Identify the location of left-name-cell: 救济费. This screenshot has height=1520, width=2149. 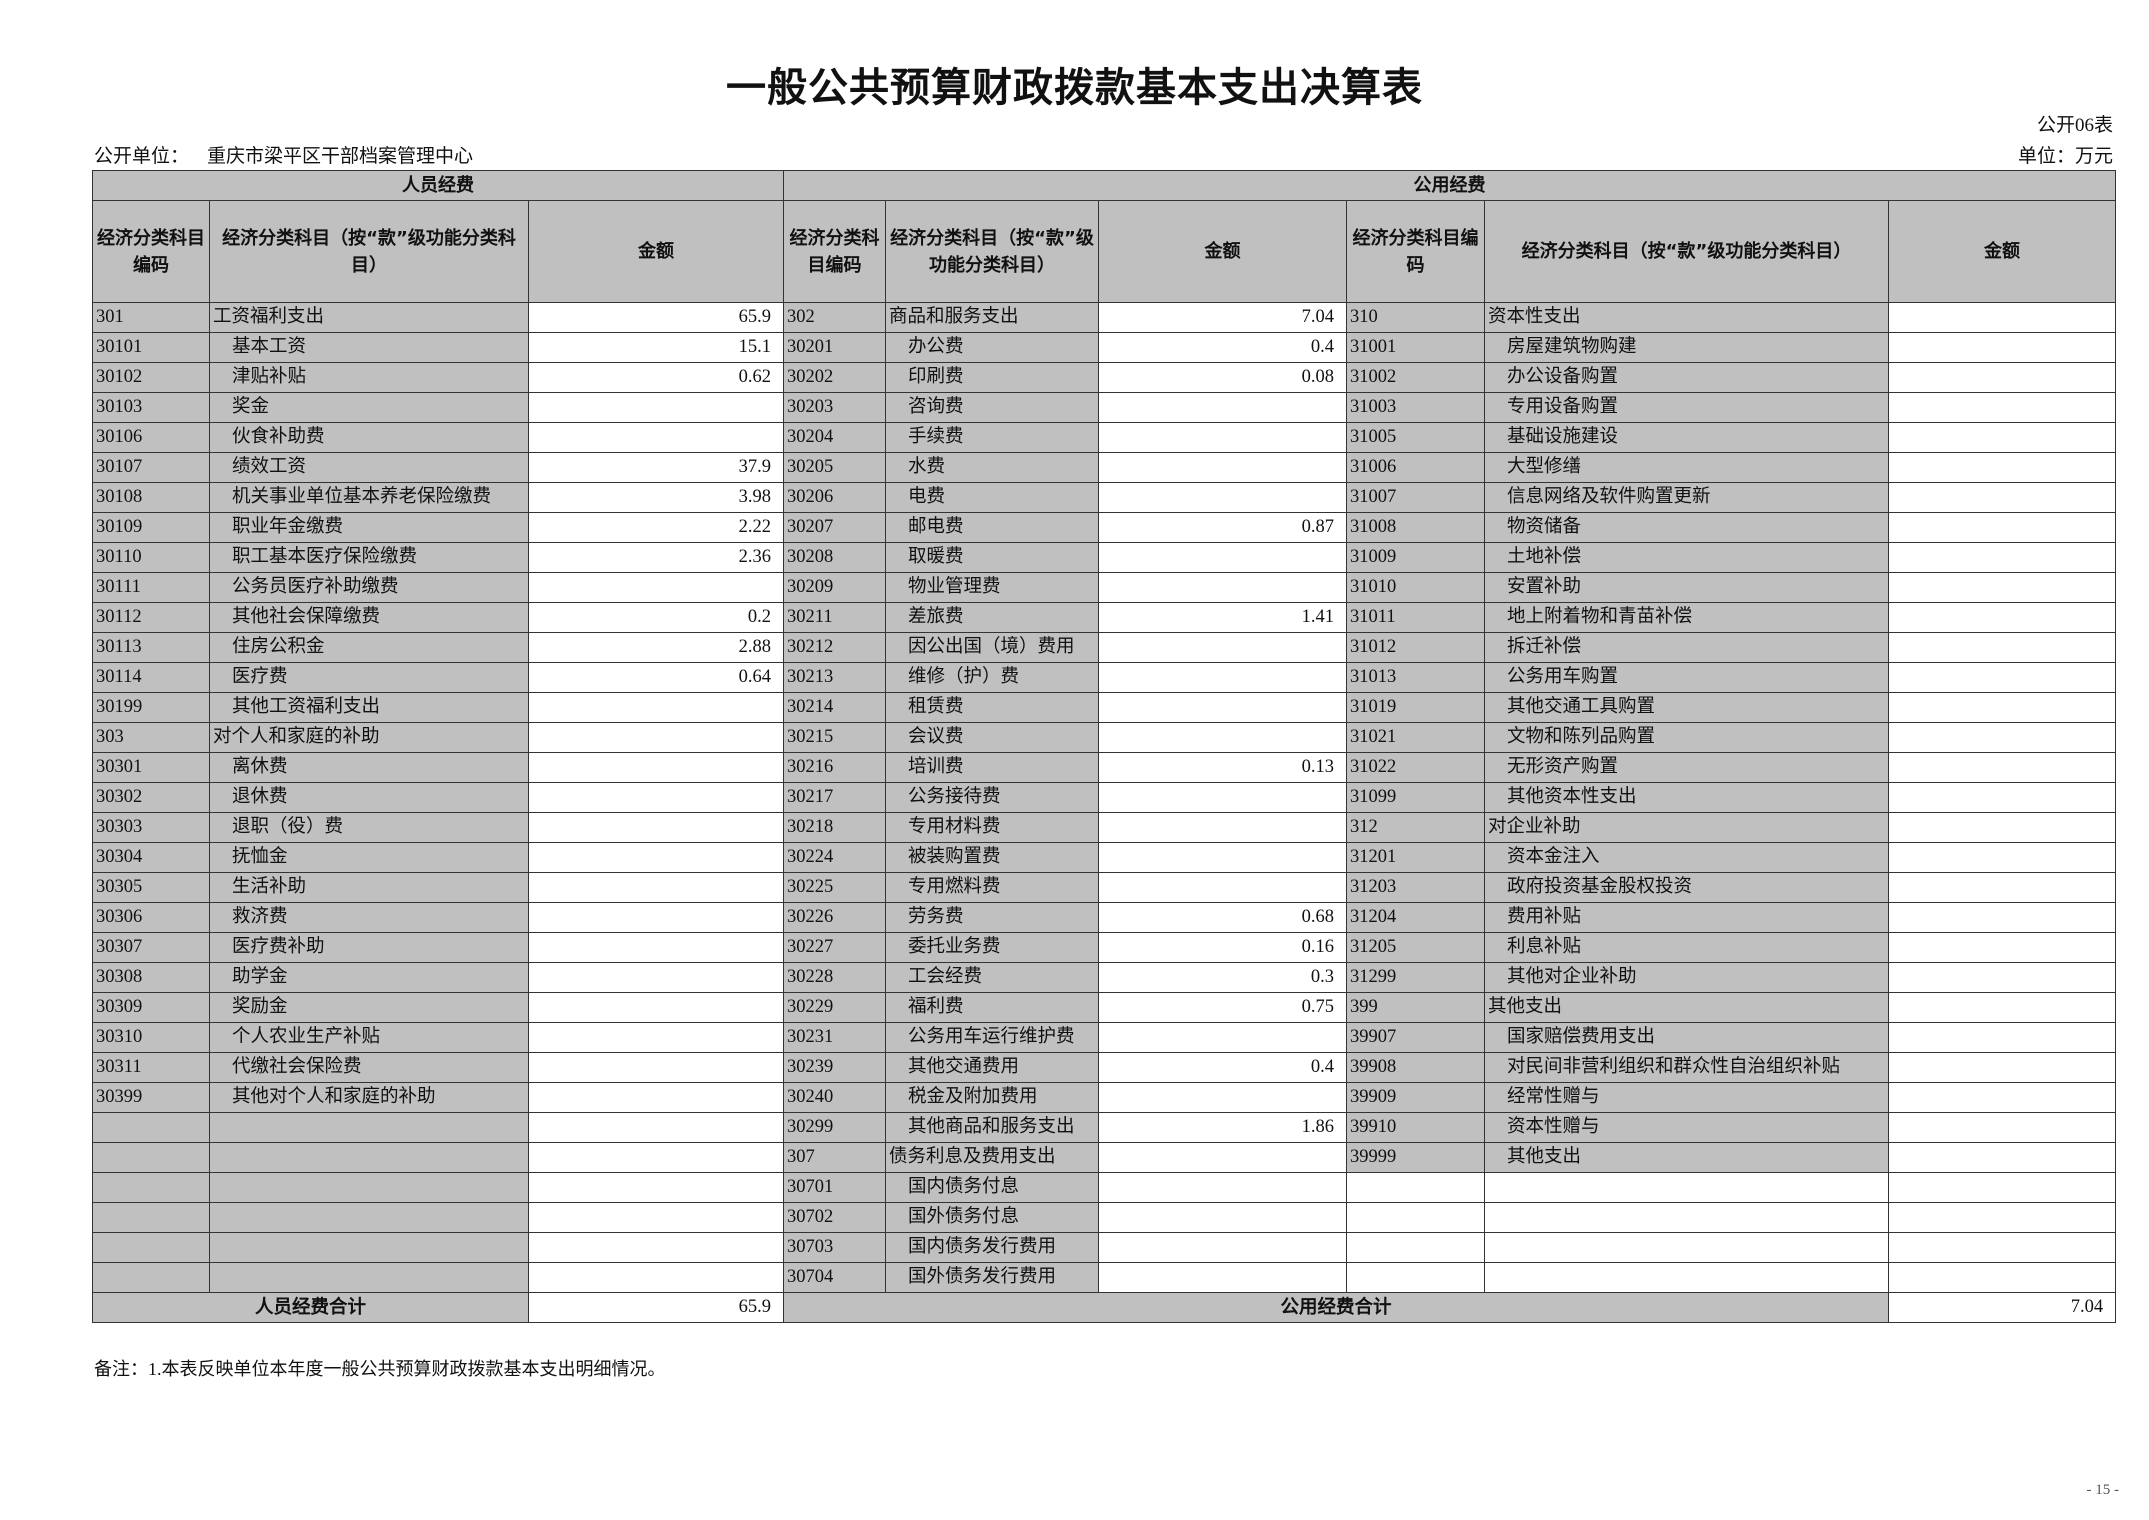
(369, 917).